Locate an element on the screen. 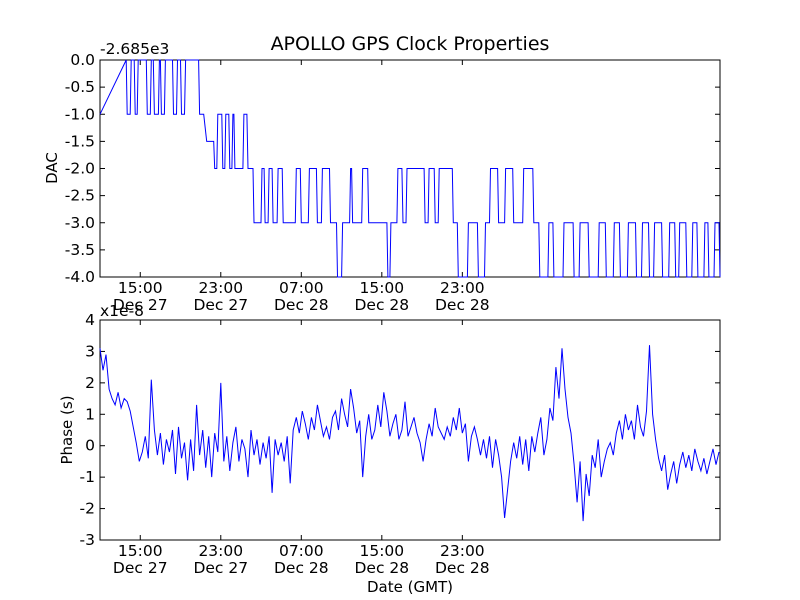 The image size is (800, 600). y-tick-label: 4 is located at coordinates (90, 320).